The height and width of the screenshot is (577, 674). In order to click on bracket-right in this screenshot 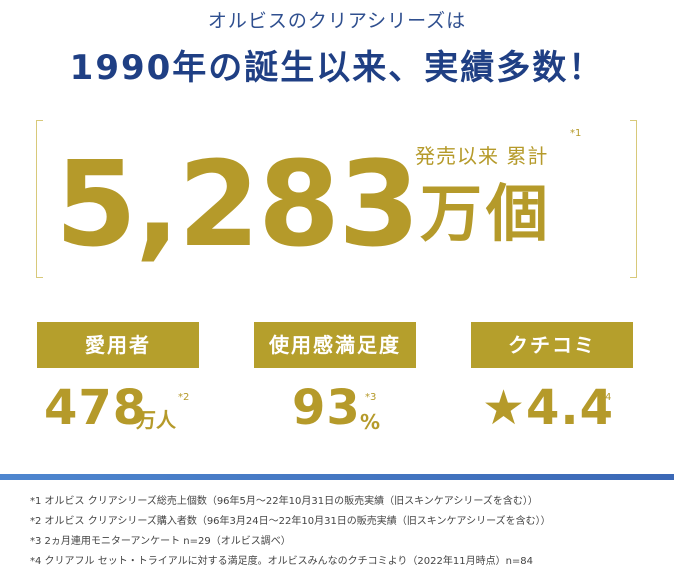, I will do `click(633, 199)`.